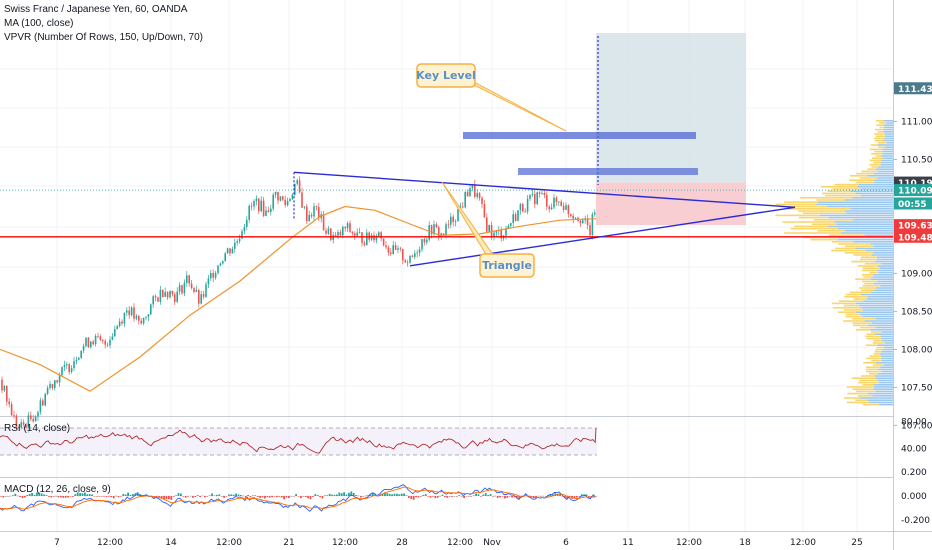 The width and height of the screenshot is (932, 550). What do you see at coordinates (602, 236) in the screenshot?
I see `triangle-lower-line` at bounding box center [602, 236].